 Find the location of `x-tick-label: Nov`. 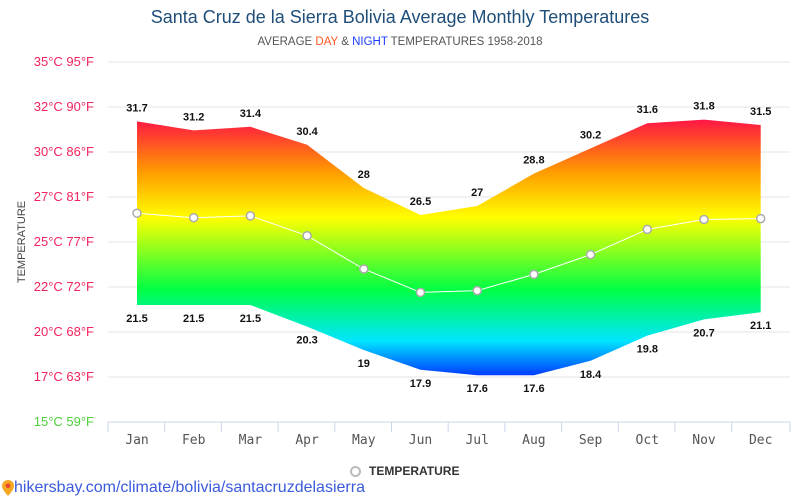

x-tick-label: Nov is located at coordinates (704, 440).